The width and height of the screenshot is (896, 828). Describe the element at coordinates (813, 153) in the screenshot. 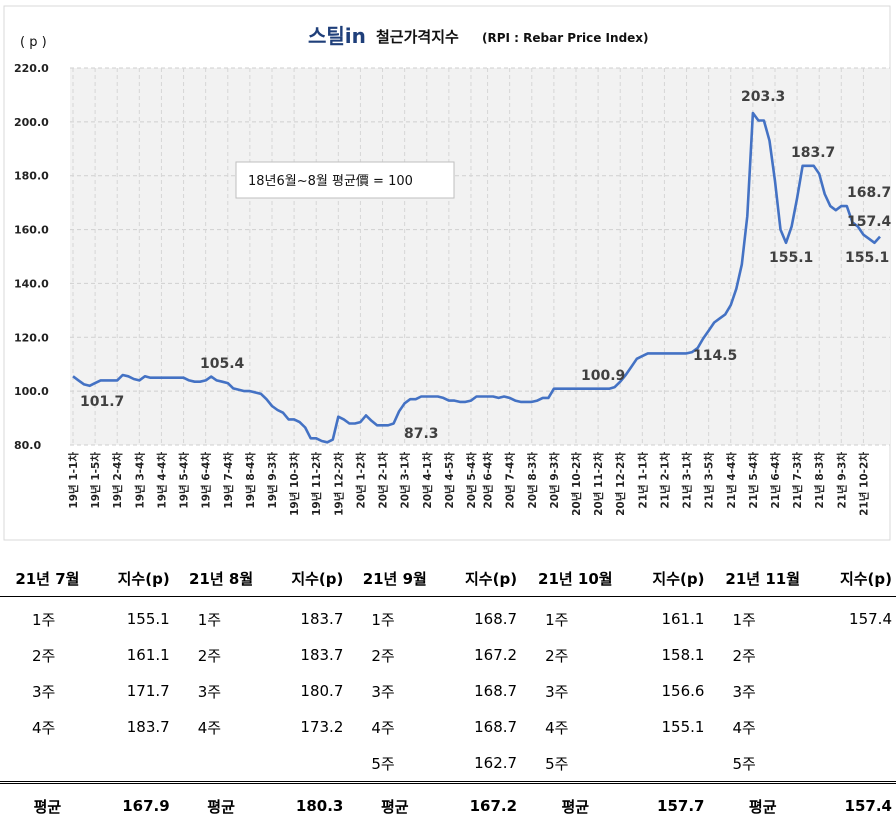

I see `data-label: 183.7` at that location.